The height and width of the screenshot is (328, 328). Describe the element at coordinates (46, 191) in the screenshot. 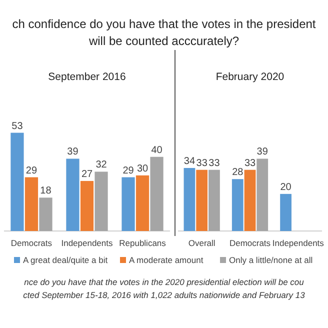

I see `data-label: 18` at that location.